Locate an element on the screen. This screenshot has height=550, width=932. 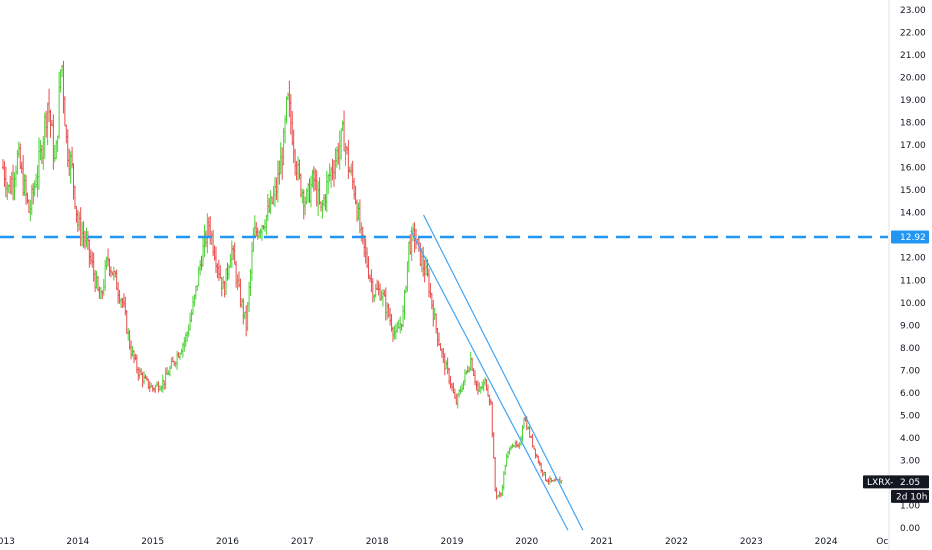
last-price-tag: 2.05 is located at coordinates (910, 482).